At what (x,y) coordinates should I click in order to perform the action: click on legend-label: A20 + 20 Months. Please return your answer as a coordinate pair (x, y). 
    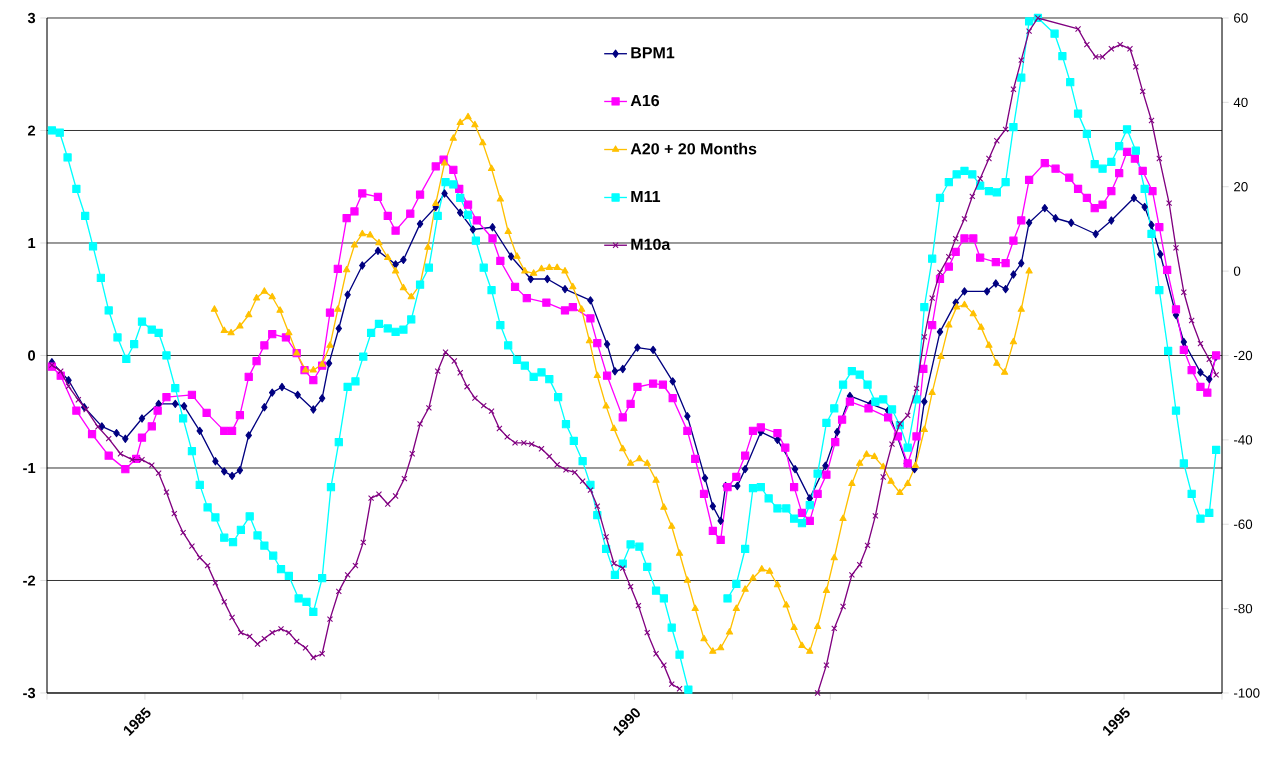
    Looking at the image, I should click on (693, 148).